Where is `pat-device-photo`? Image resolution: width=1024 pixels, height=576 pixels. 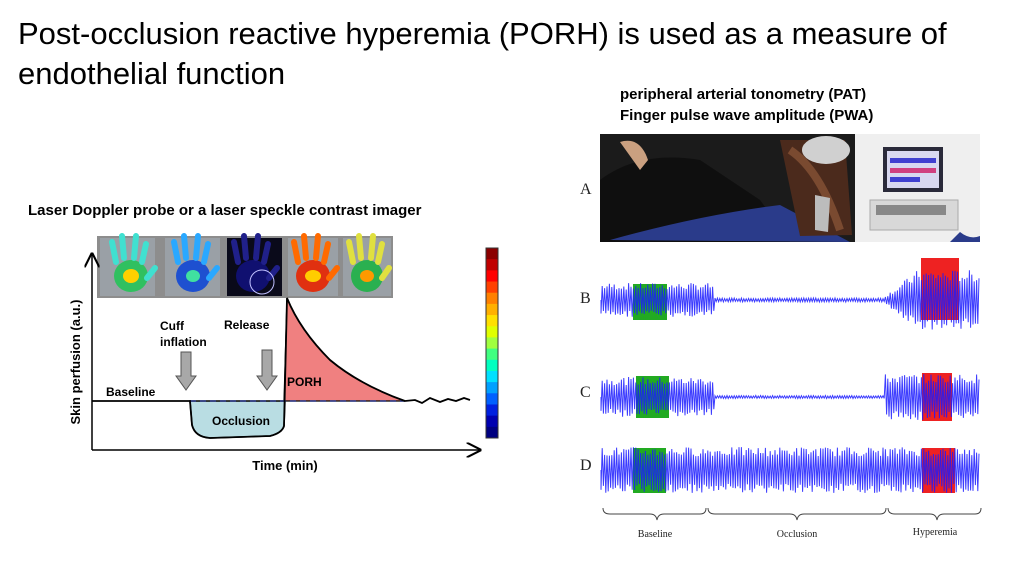
pat-device-photo is located at coordinates (790, 188).